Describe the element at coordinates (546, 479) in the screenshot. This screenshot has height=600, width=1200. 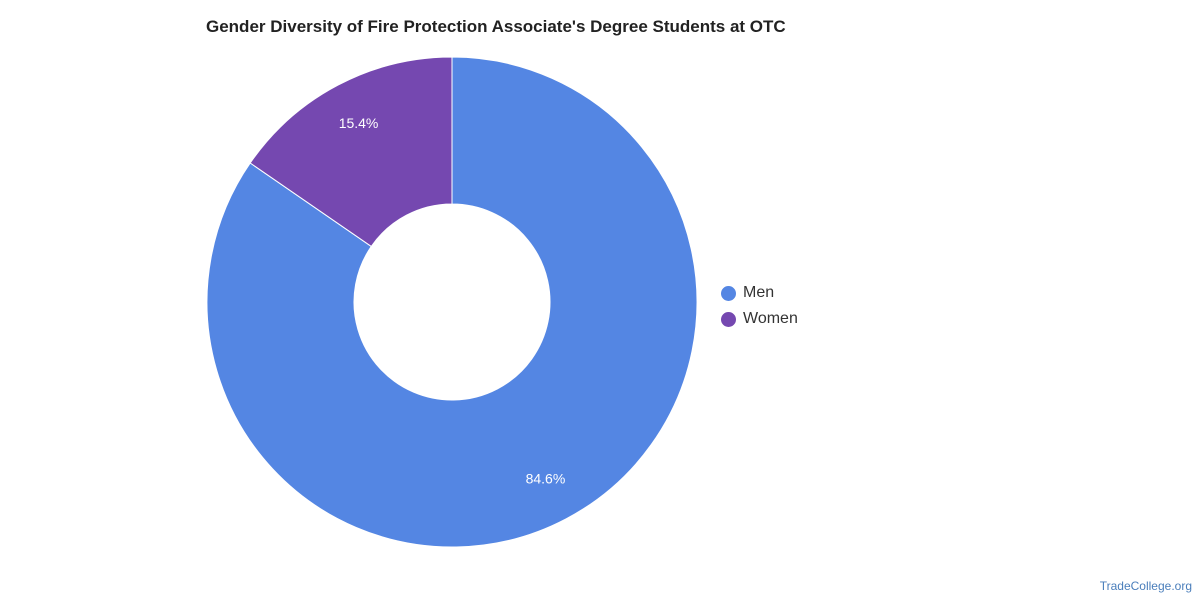
I see `slice-label-men: 84.6%` at that location.